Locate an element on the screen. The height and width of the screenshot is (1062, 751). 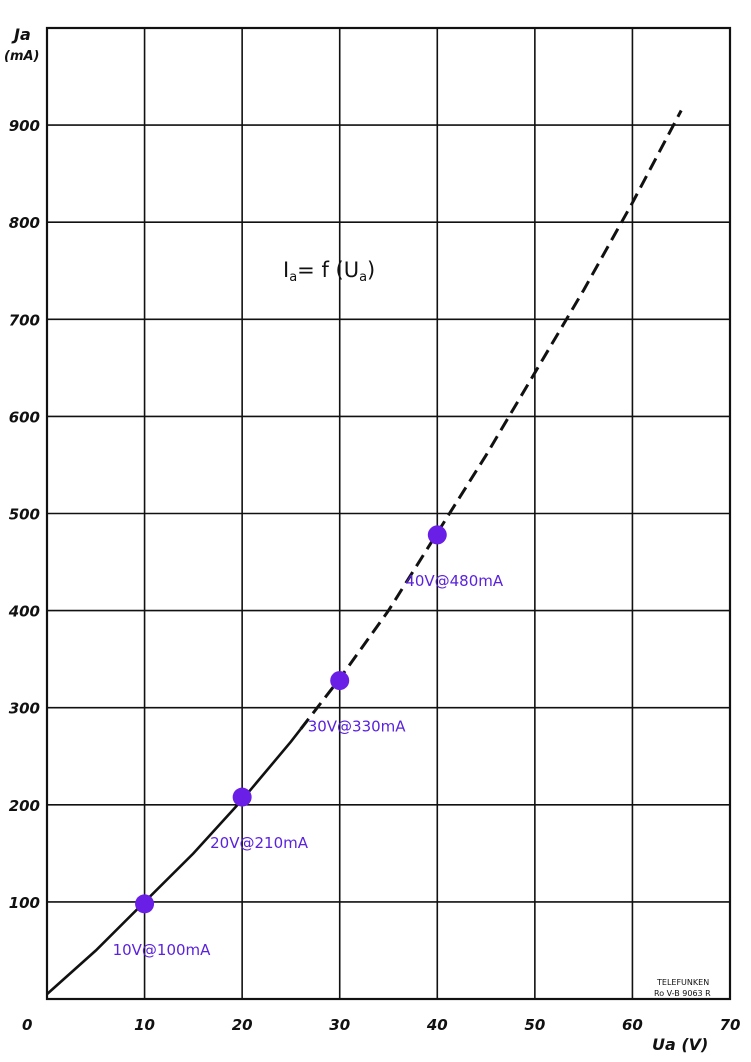
formula-sub1: a is located at coordinates (293, 277).